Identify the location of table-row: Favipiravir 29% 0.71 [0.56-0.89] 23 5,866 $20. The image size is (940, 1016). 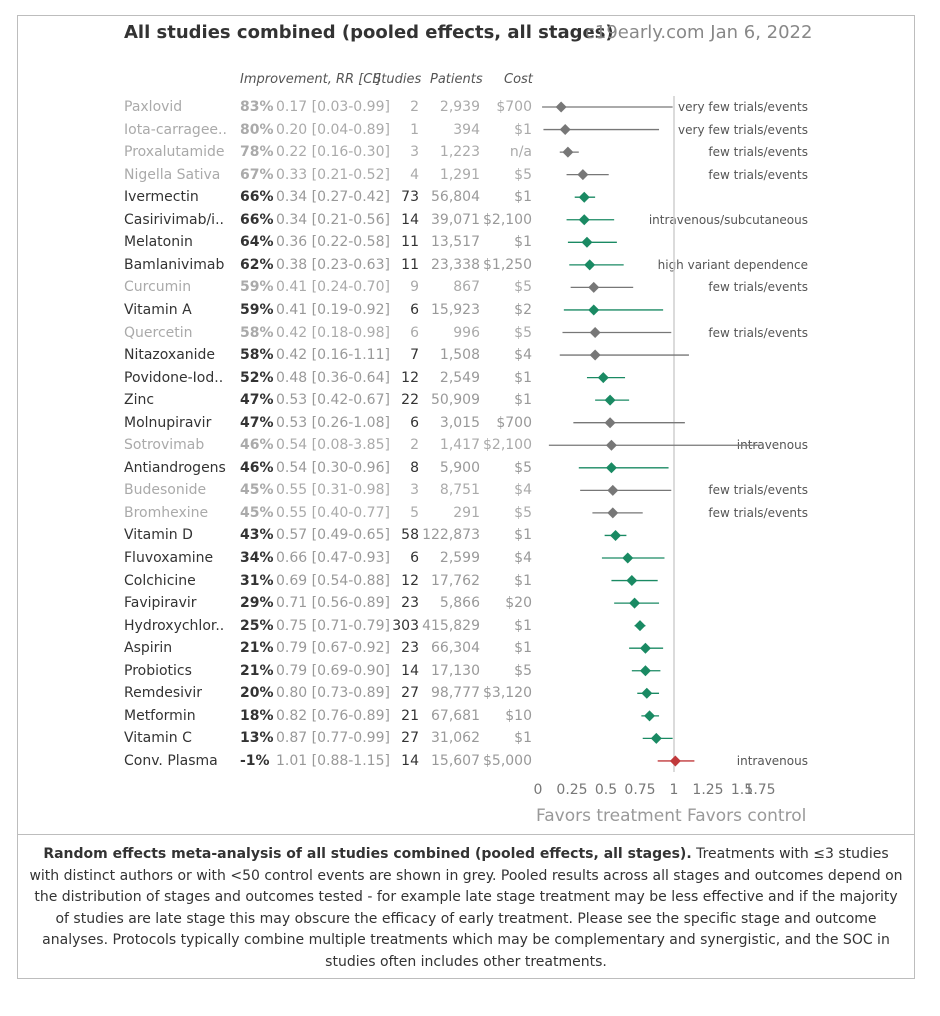
(470, 603).